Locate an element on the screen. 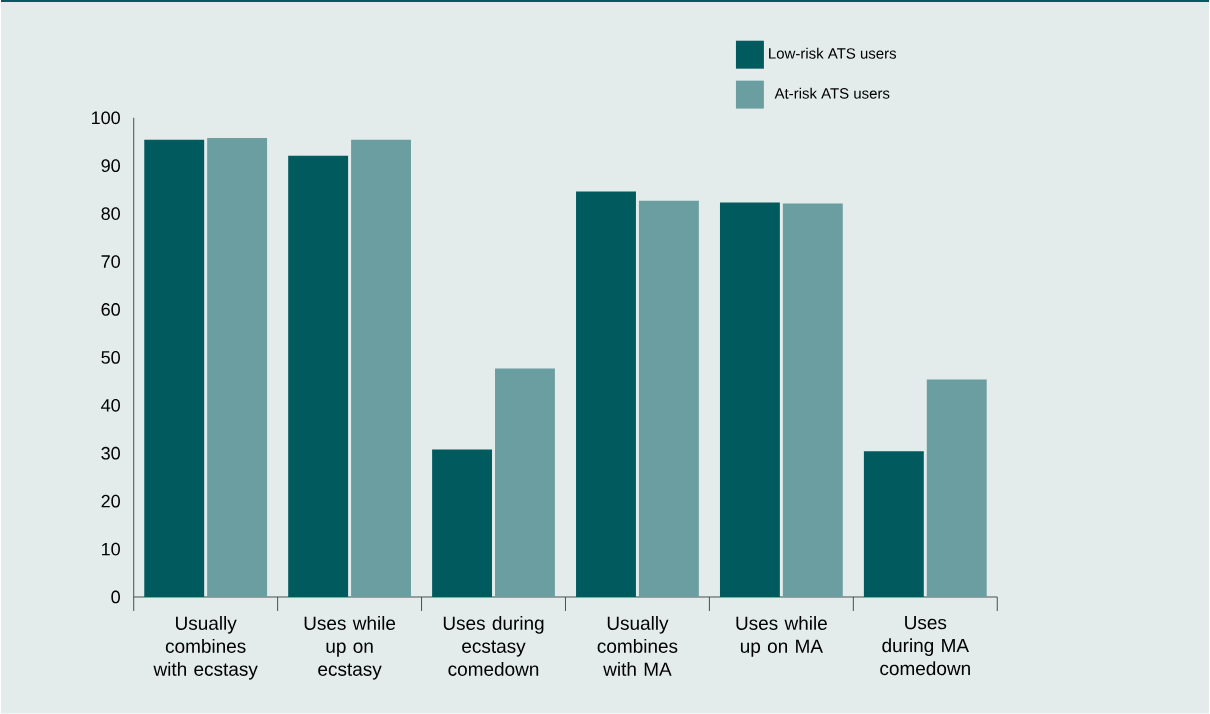 The width and height of the screenshot is (1210, 714). y-tick-label: 20 is located at coordinates (110, 501).